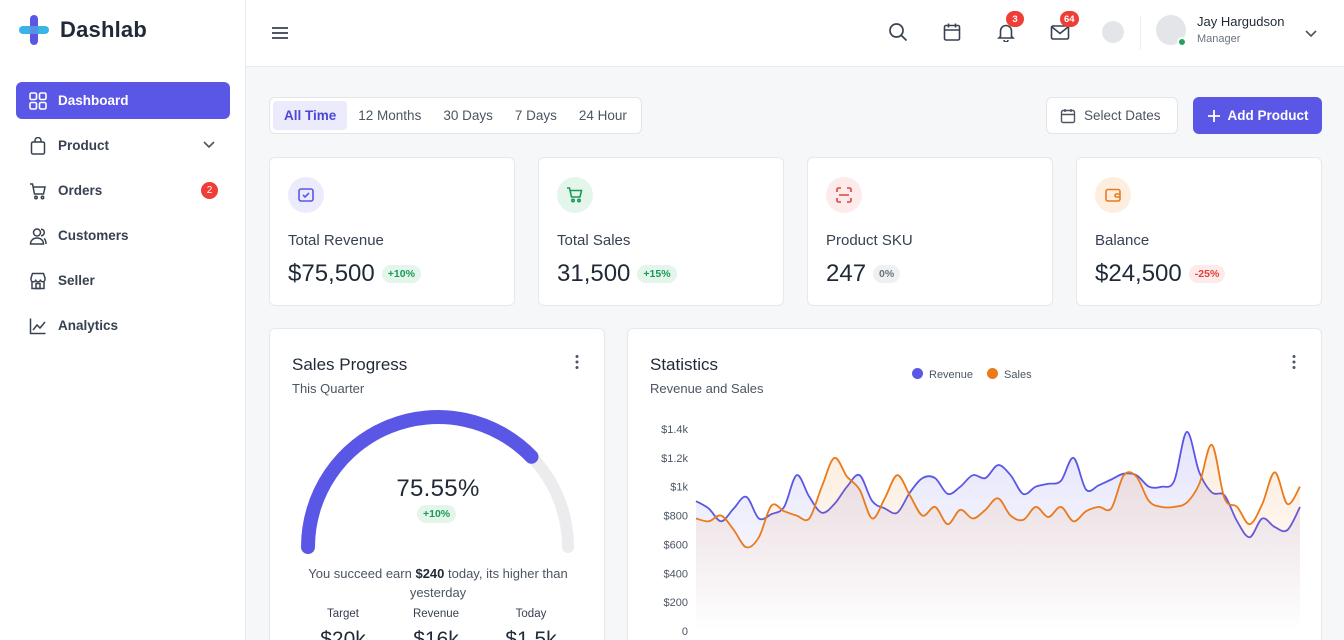  What do you see at coordinates (38, 101) in the screenshot?
I see `grid-icon` at bounding box center [38, 101].